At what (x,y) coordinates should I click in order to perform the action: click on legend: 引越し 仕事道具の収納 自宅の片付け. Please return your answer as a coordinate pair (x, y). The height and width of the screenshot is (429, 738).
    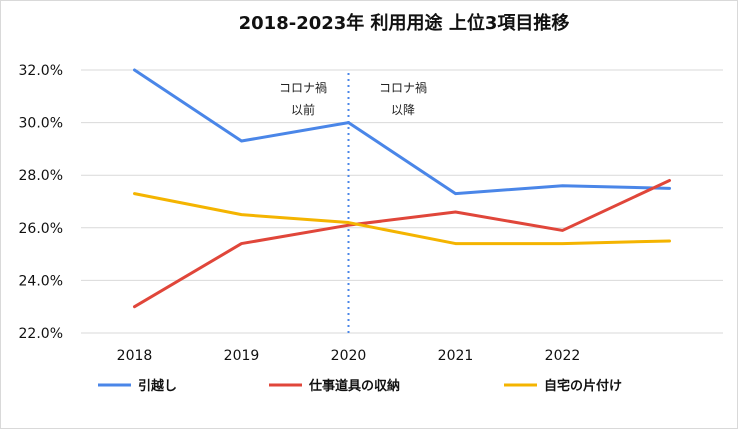
    Looking at the image, I should click on (360, 386).